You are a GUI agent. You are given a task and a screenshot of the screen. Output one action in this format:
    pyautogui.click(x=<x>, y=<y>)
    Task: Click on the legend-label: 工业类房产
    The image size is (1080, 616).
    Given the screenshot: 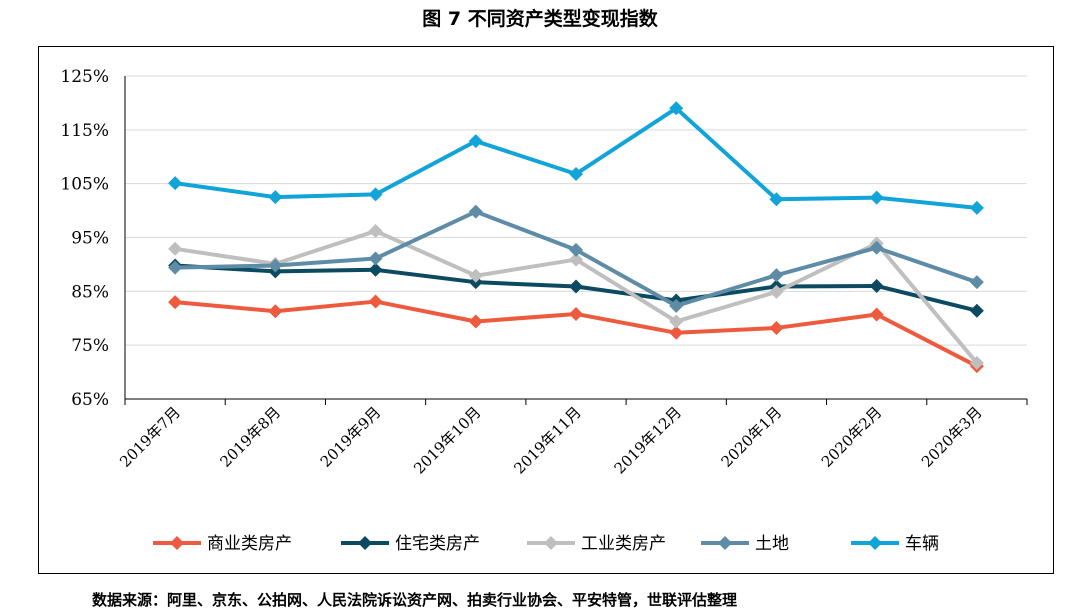 What is the action you would take?
    pyautogui.click(x=623, y=544)
    